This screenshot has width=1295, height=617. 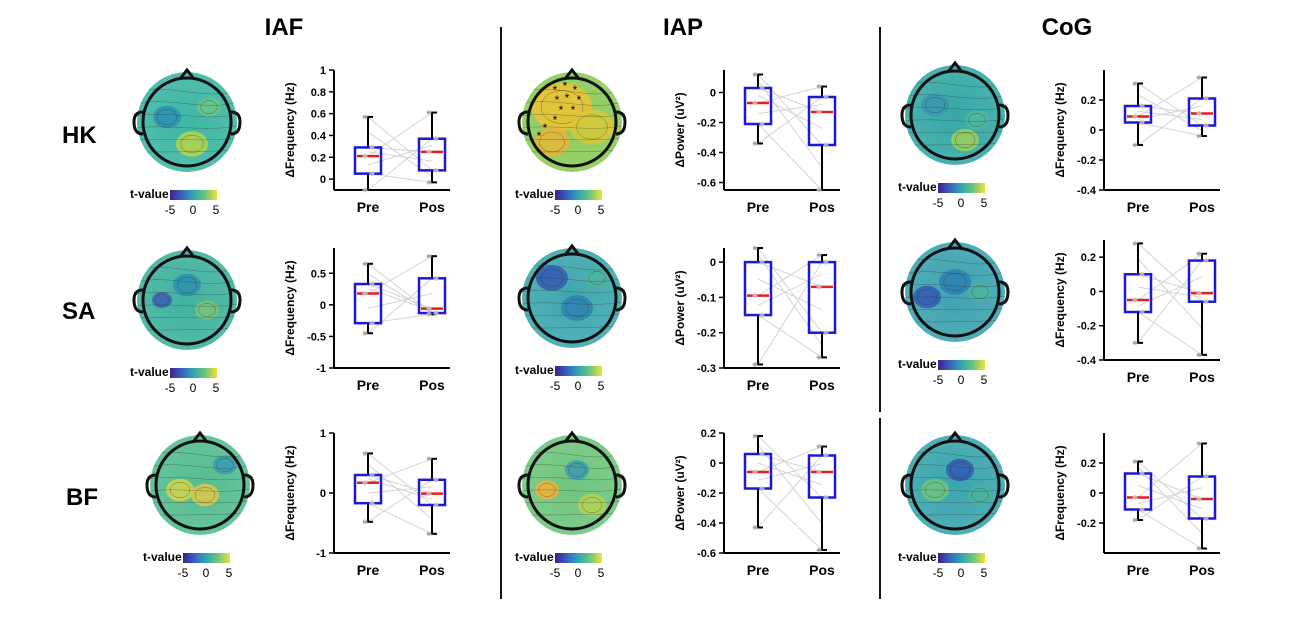 I want to click on nose, so click(x=572, y=249).